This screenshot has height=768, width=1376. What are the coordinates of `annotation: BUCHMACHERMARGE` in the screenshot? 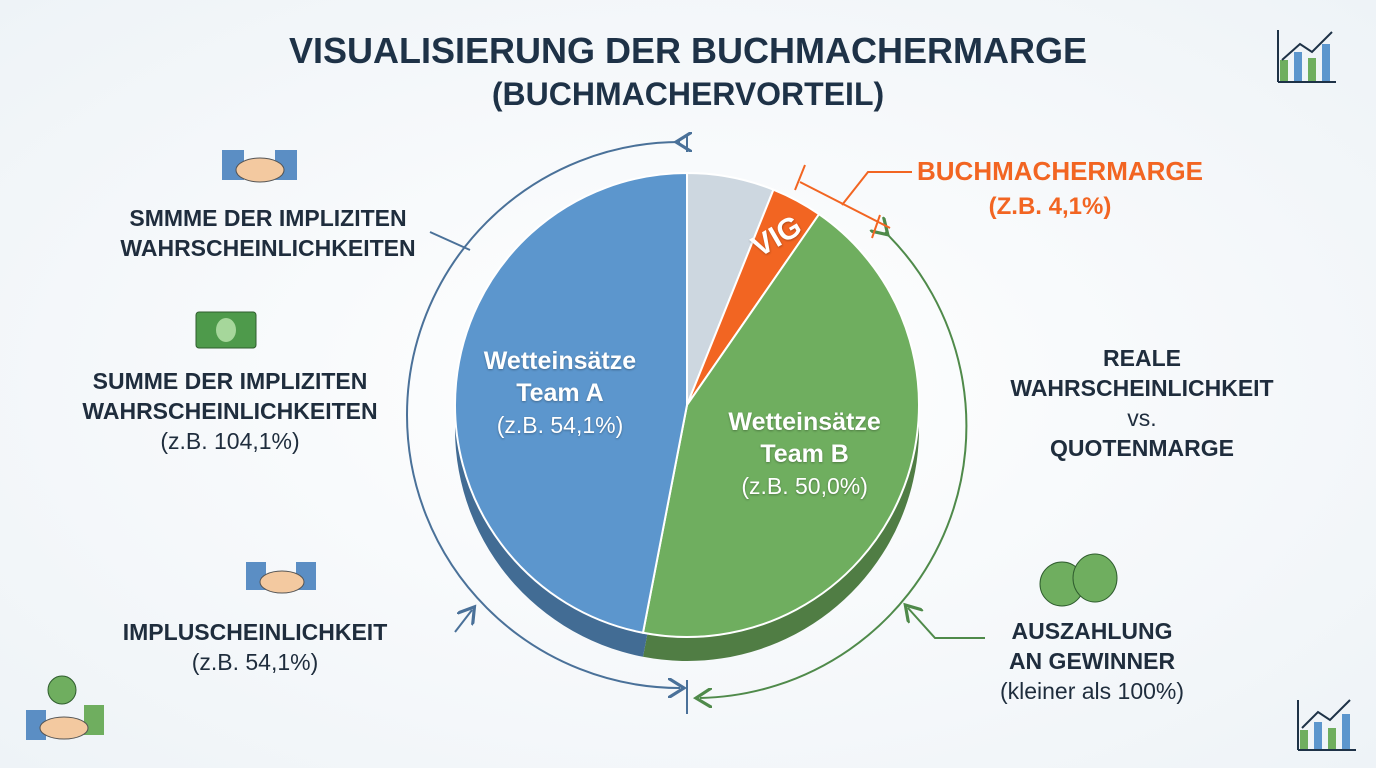 It's located at (1060, 171).